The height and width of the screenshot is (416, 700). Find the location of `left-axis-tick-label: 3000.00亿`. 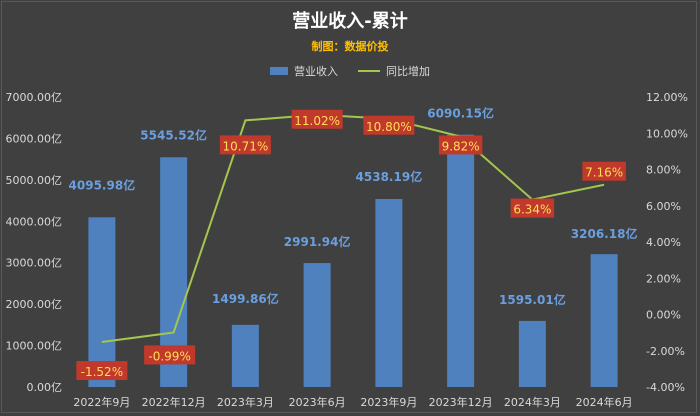

left-axis-tick-label: 3000.00亿 is located at coordinates (34, 263).